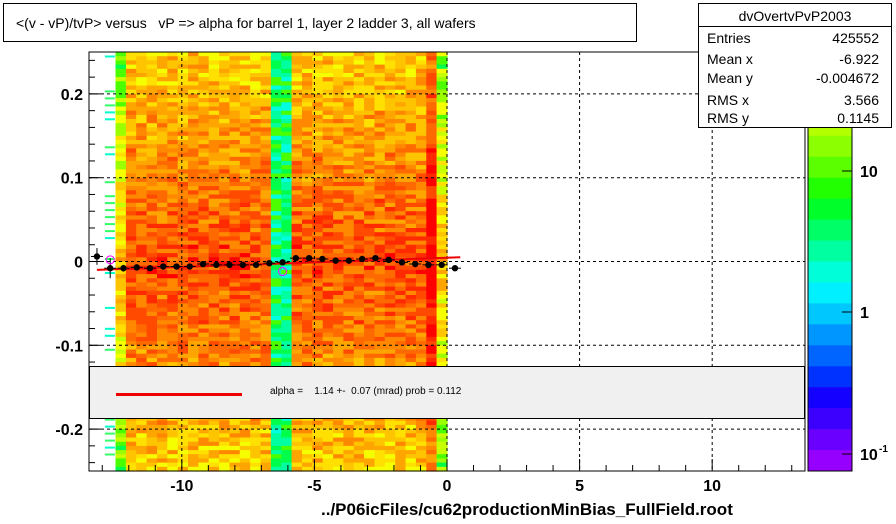 This screenshot has height=524, width=896. What do you see at coordinates (712, 486) in the screenshot?
I see `x-tick-label: 10` at bounding box center [712, 486].